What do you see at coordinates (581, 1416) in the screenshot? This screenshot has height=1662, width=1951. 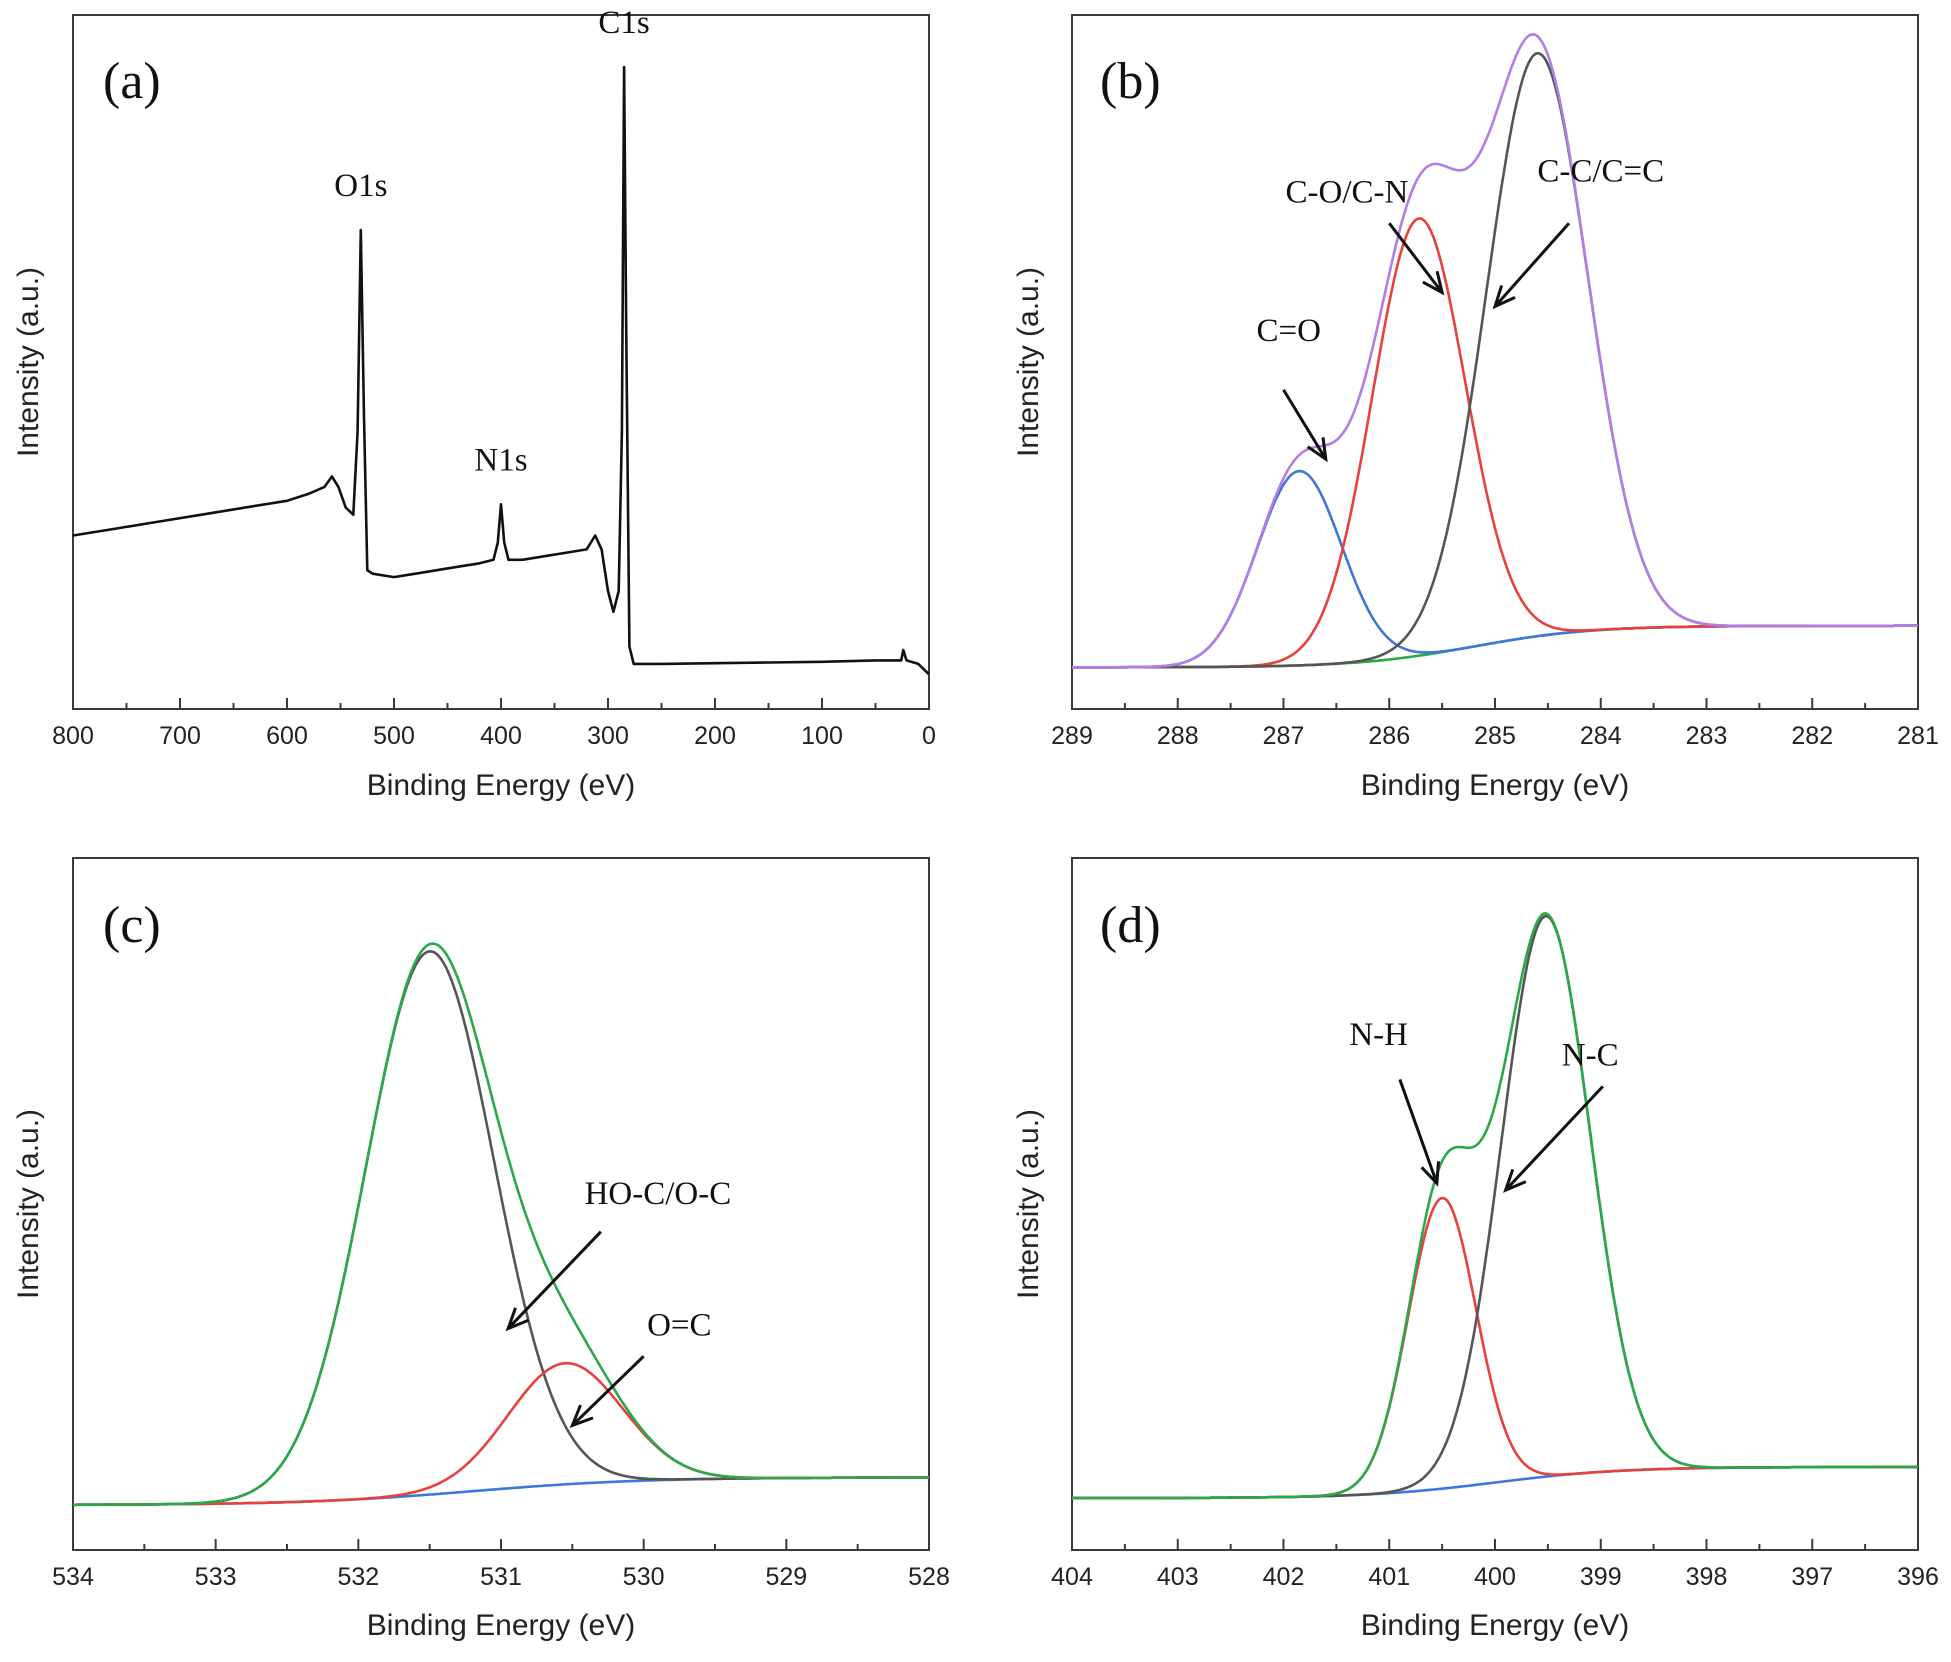 I see `annotation-arrowhead-o-c` at bounding box center [581, 1416].